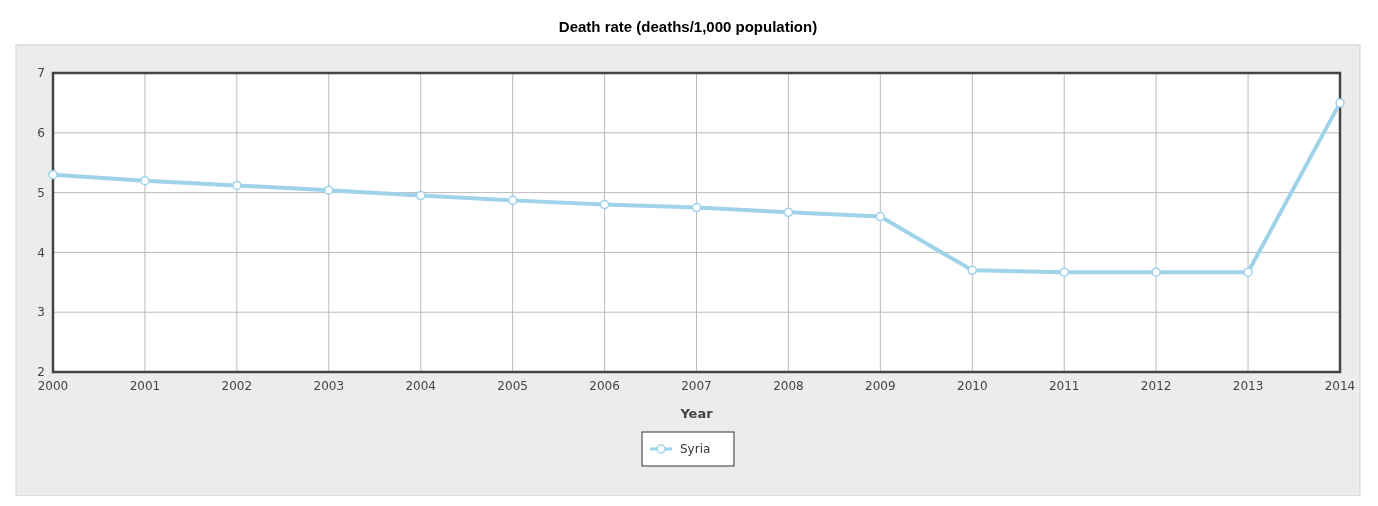 Image resolution: width=1378 pixels, height=506 pixels. Describe the element at coordinates (512, 386) in the screenshot. I see `x-tick-label: 2005` at that location.